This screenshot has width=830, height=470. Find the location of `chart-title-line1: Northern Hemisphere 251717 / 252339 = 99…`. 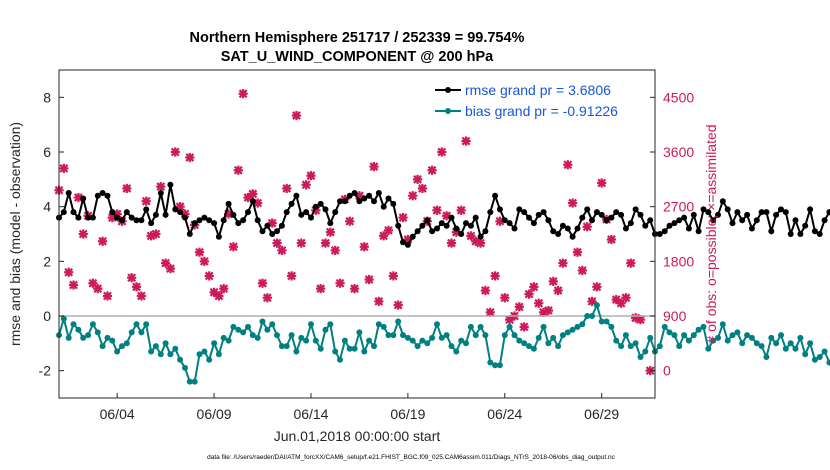

chart-title-line1: Northern Hemisphere 251717 / 252339 = 99… is located at coordinates (357, 38).